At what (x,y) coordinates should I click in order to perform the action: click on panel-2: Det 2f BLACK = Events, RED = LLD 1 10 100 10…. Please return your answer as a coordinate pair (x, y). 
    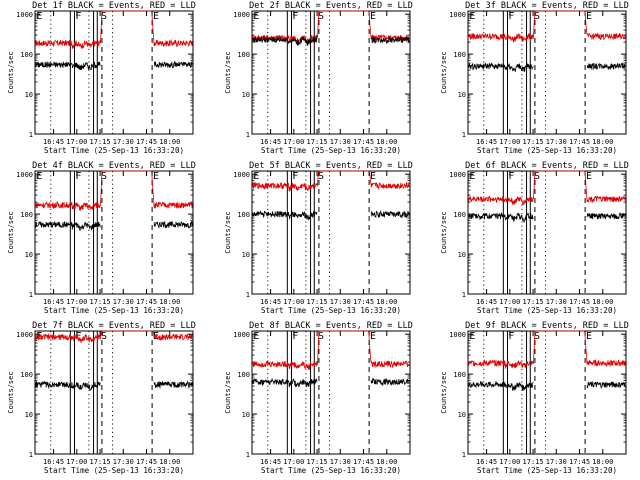
    Looking at the image, I should click on (318, 78).